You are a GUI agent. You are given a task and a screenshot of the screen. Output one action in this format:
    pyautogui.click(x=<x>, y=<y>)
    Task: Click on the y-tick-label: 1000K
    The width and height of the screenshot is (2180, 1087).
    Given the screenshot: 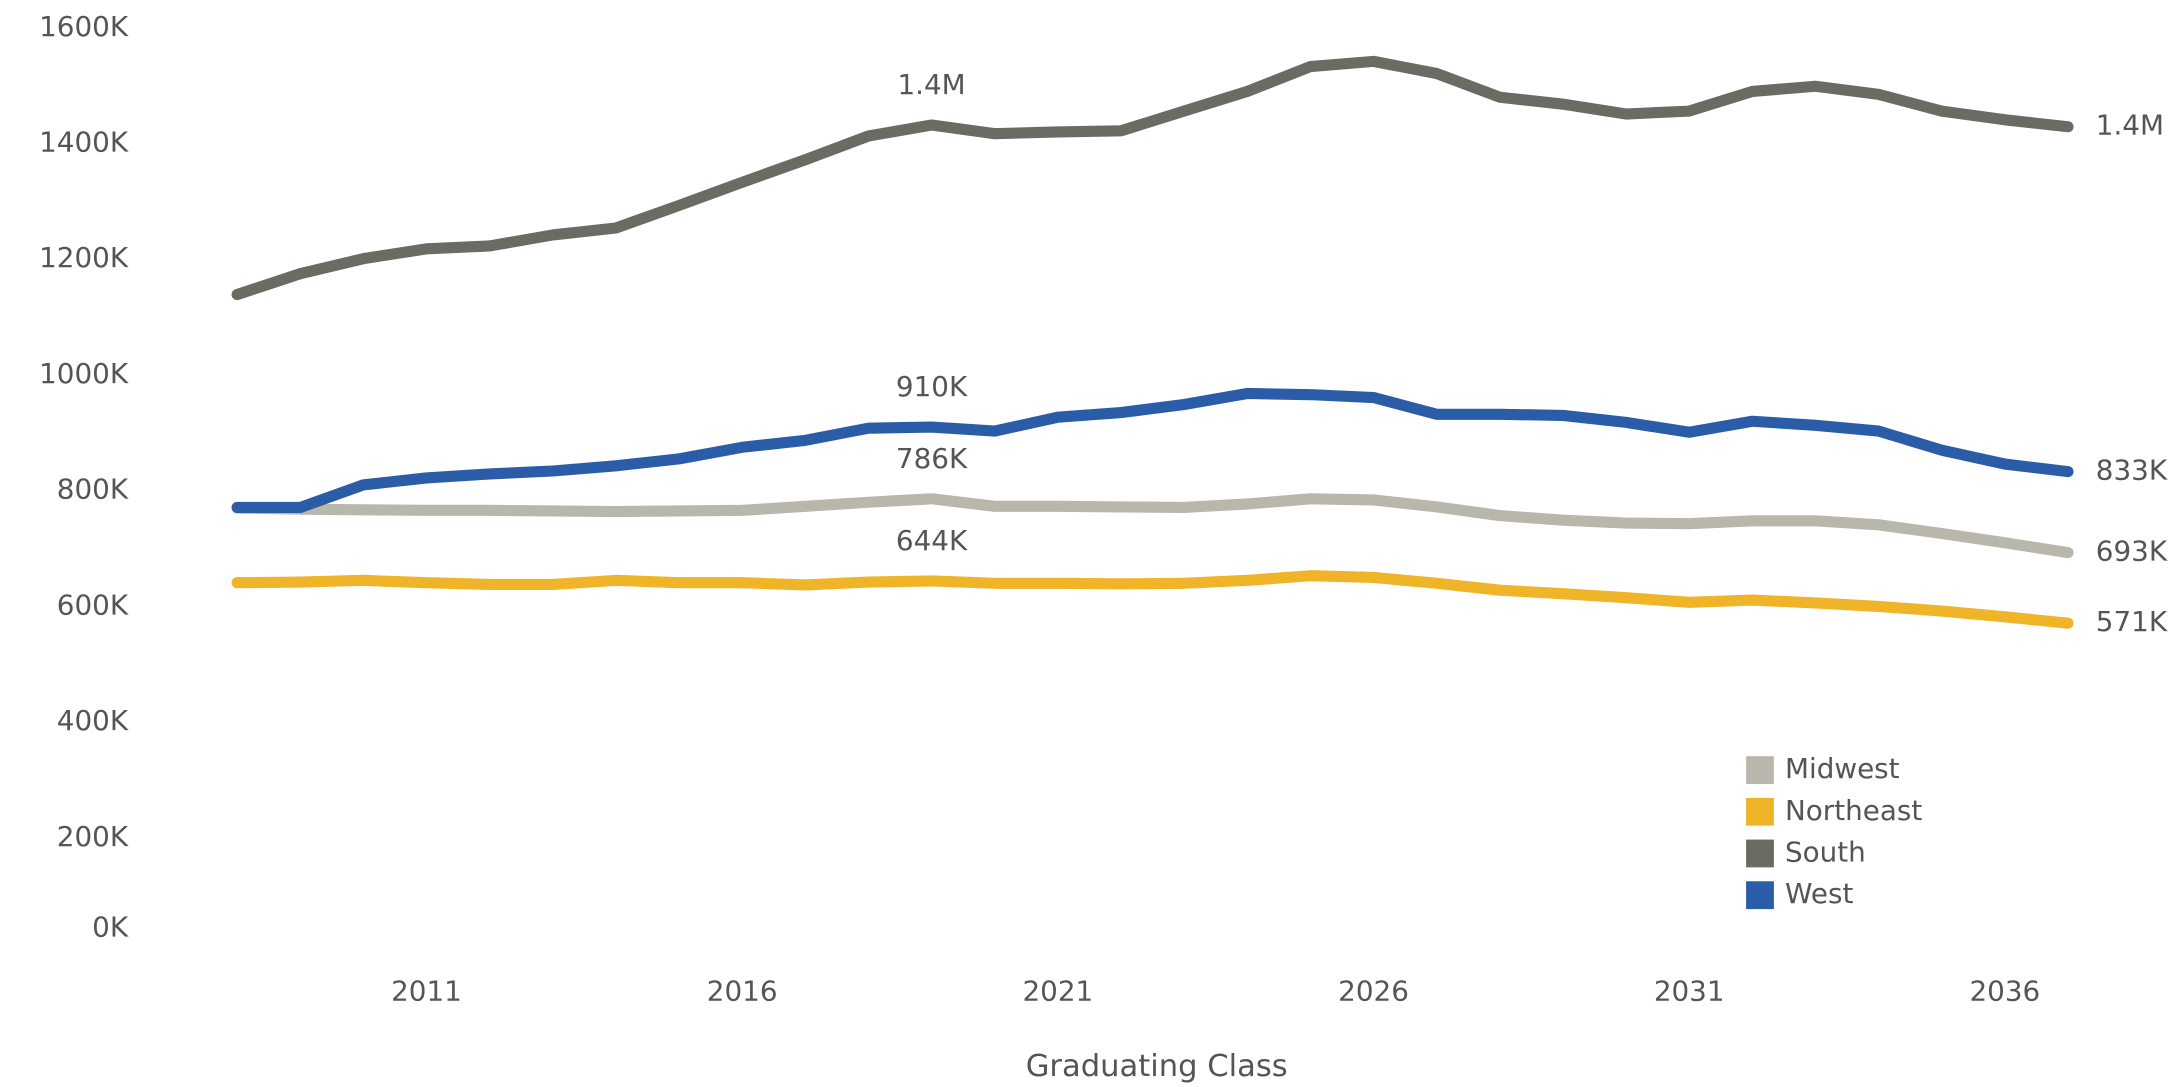 What is the action you would take?
    pyautogui.click(x=84, y=373)
    